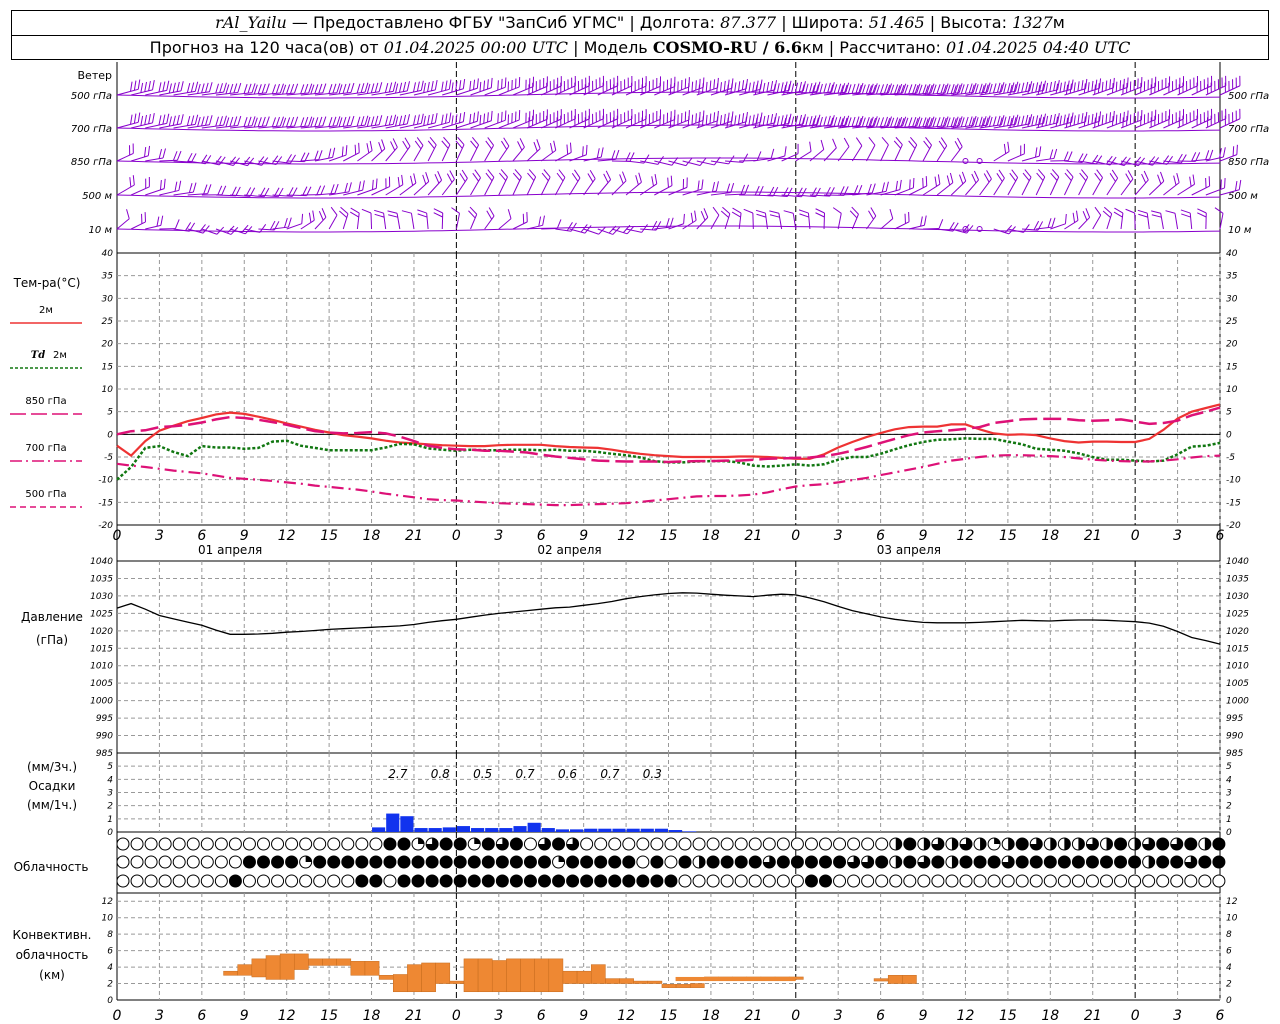 Image resolution: width=1280 pixels, height=1024 pixels. What do you see at coordinates (108, 902) in the screenshot?
I see `y-tick-label-left: 12` at bounding box center [108, 902].